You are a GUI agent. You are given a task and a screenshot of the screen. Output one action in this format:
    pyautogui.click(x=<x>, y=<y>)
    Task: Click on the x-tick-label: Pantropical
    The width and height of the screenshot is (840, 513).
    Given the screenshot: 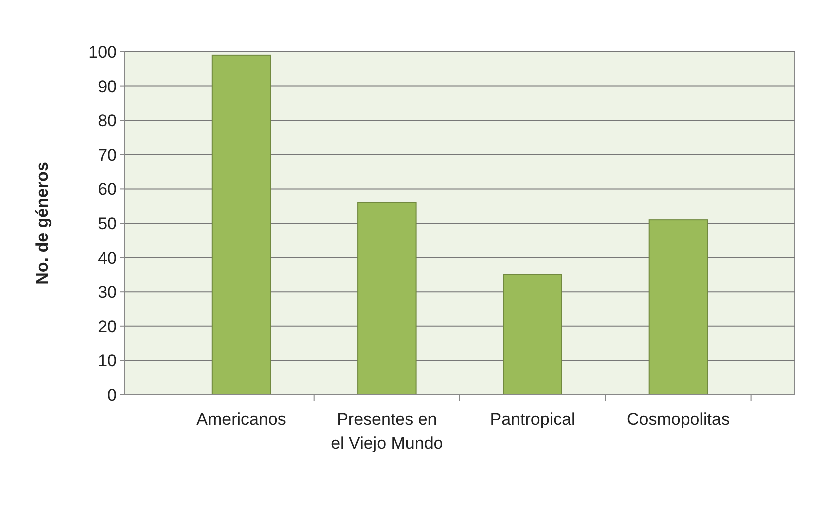 What is the action you would take?
    pyautogui.click(x=533, y=419)
    